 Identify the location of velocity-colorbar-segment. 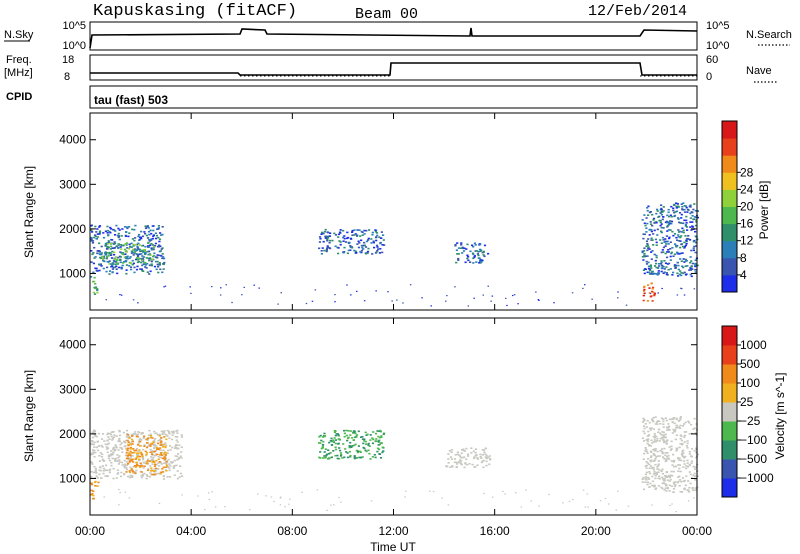
(729, 488).